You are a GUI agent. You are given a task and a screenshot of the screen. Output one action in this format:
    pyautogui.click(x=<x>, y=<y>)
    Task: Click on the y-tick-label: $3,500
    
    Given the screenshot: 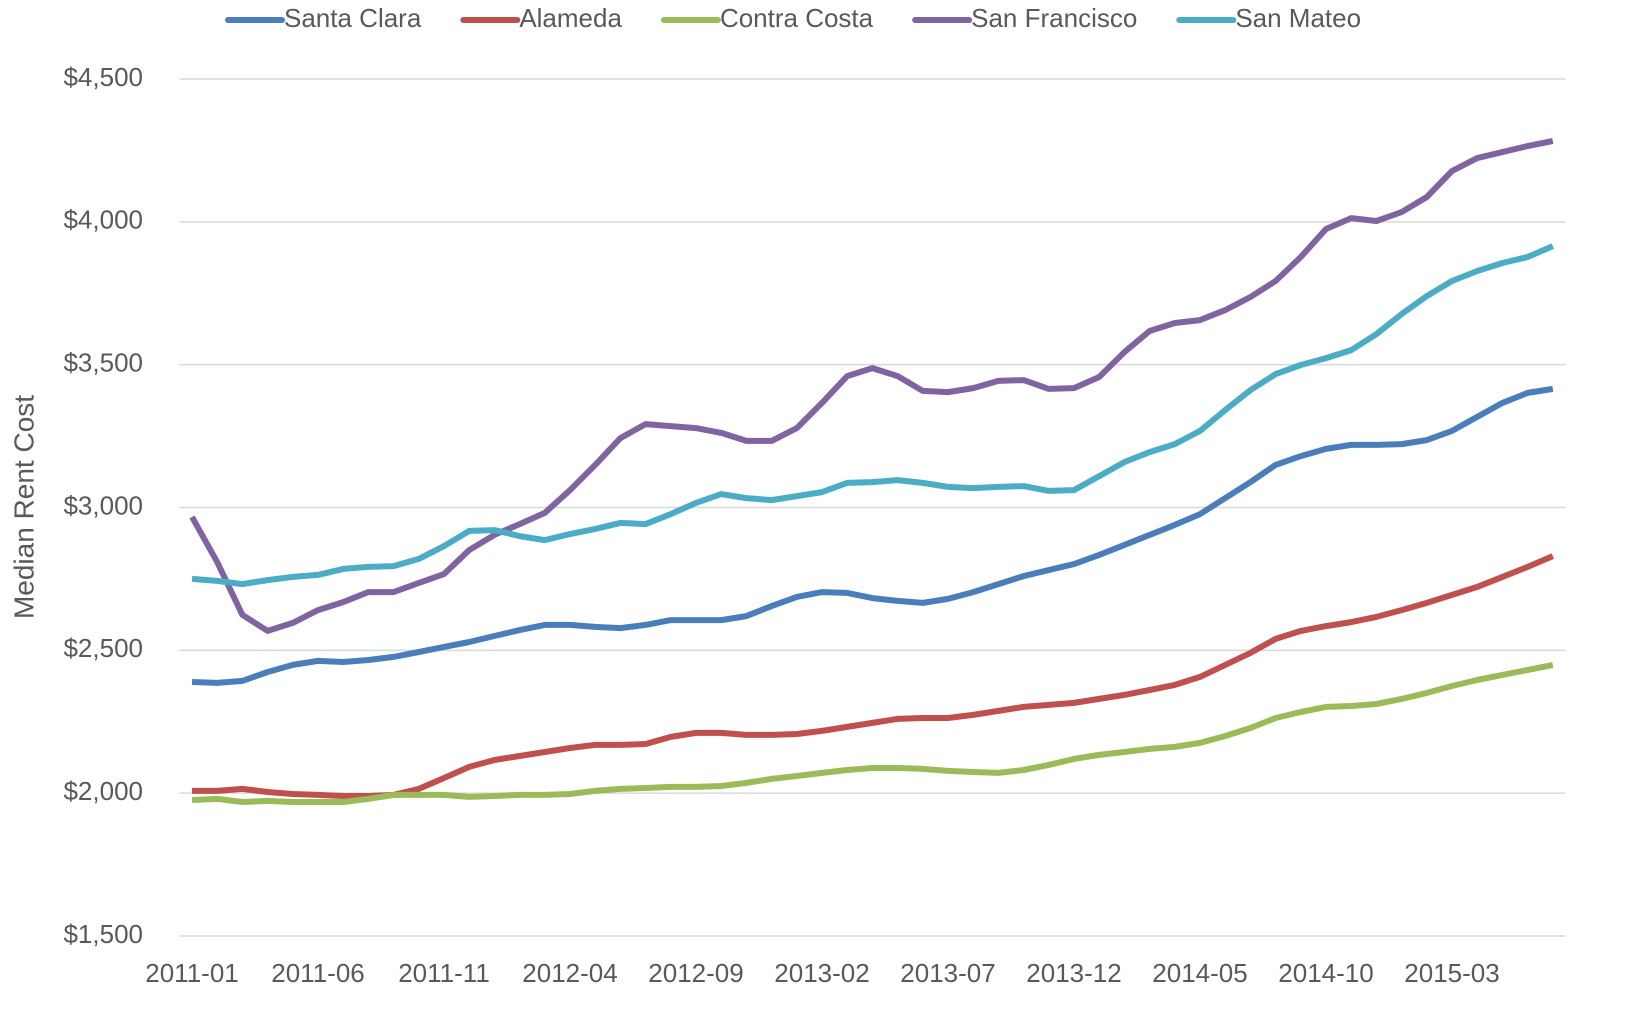 What is the action you would take?
    pyautogui.click(x=103, y=363)
    